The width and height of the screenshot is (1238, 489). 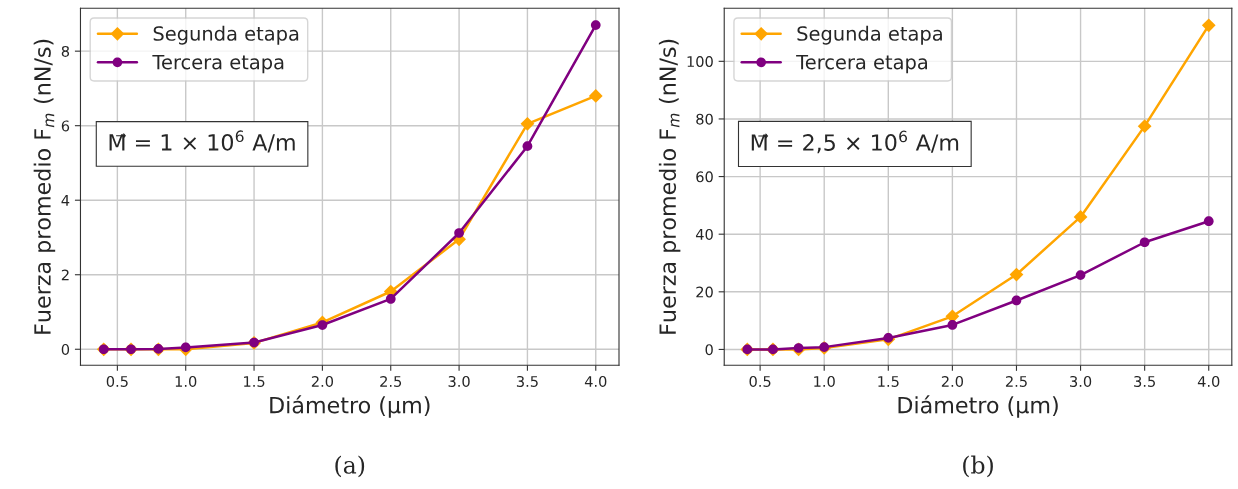 What do you see at coordinates (855, 142) in the screenshot?
I see `annotation: M⃗ = 2,5 × 10$^{6}$ A/m` at bounding box center [855, 142].